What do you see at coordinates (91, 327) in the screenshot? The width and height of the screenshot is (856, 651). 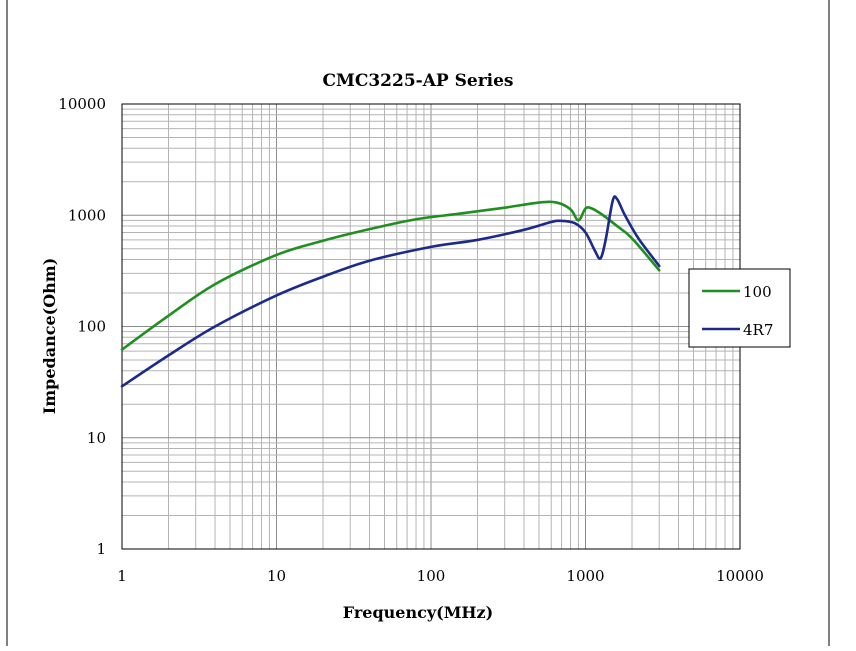 I see `y-tick-label: 100` at bounding box center [91, 327].